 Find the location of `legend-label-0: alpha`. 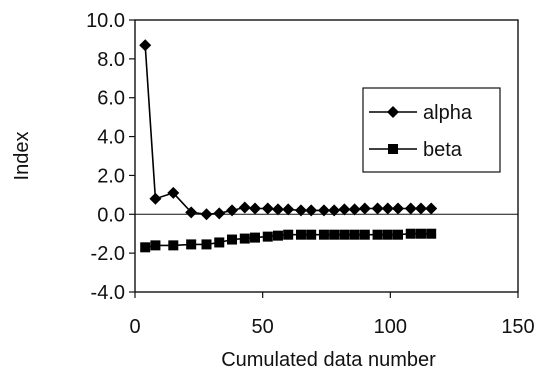

legend-label-0: alpha is located at coordinates (448, 113).